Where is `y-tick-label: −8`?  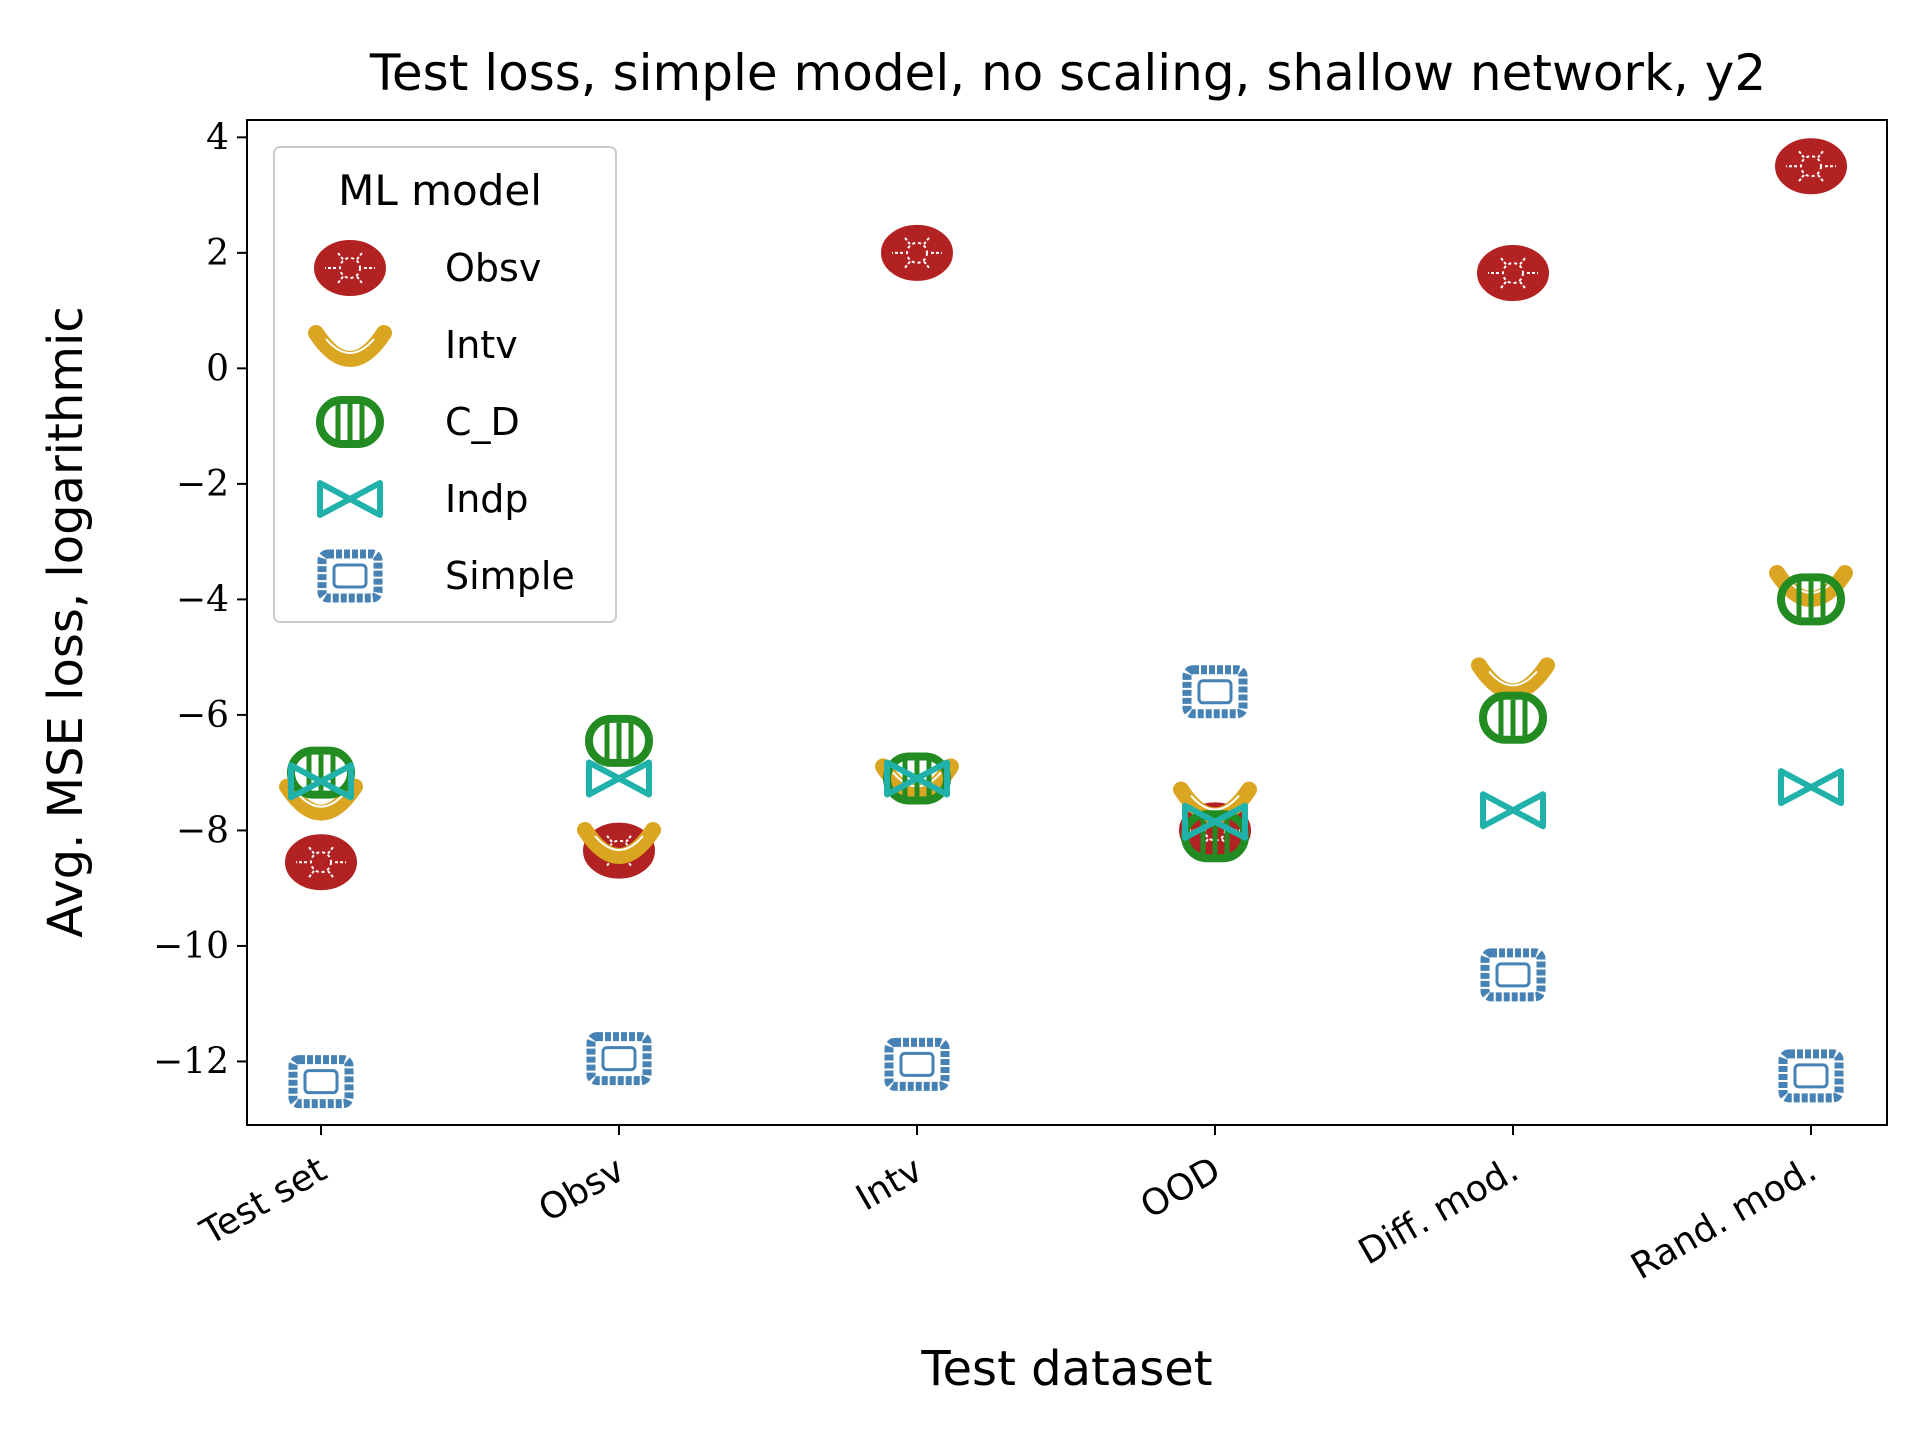
y-tick-label: −8 is located at coordinates (202, 830).